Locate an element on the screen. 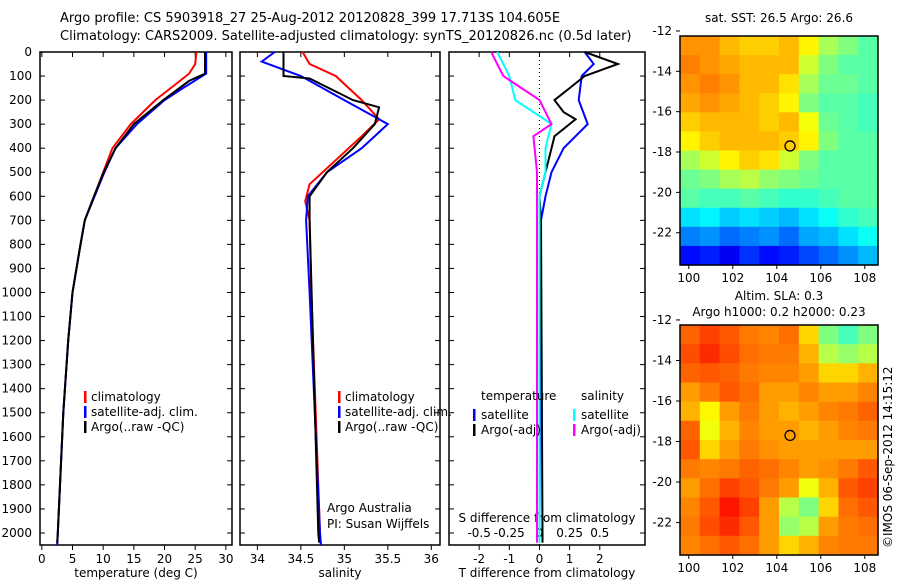 The width and height of the screenshot is (900, 580). x-tick-label: 0 is located at coordinates (42, 559).